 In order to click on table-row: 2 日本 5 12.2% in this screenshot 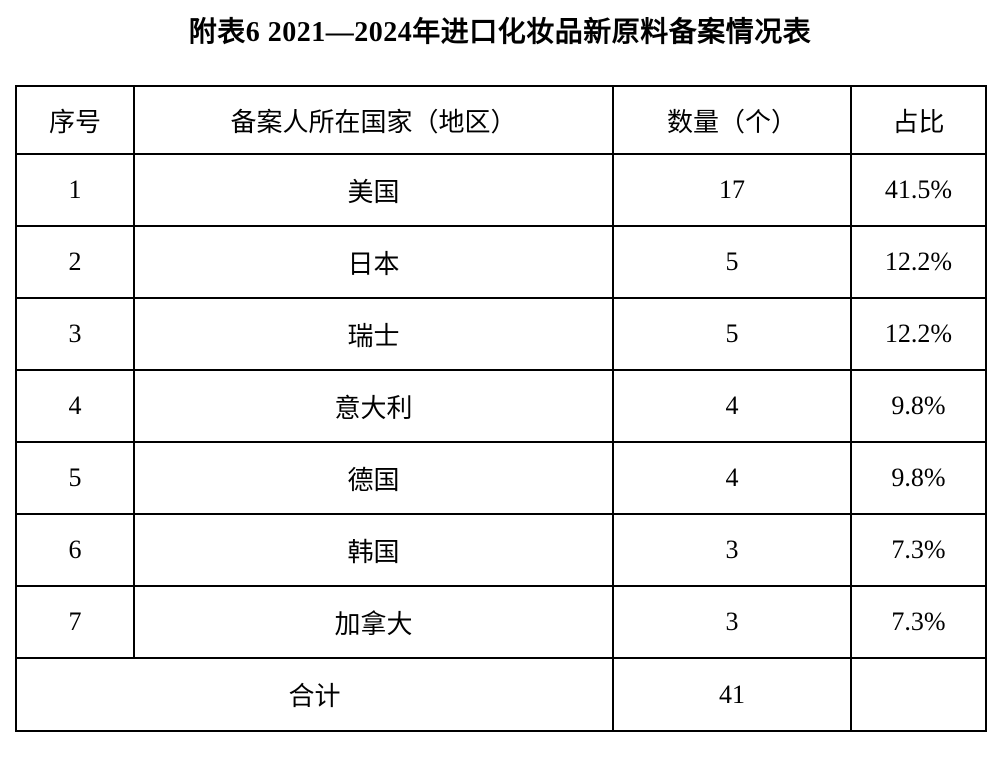, I will do `click(501, 262)`.